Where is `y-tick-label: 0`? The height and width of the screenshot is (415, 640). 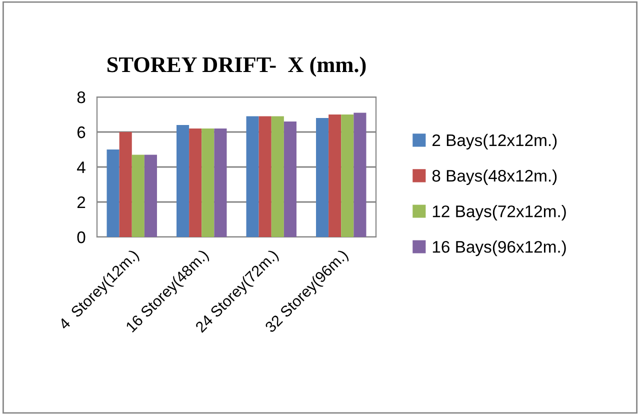
y-tick-label: 0 is located at coordinates (81, 237).